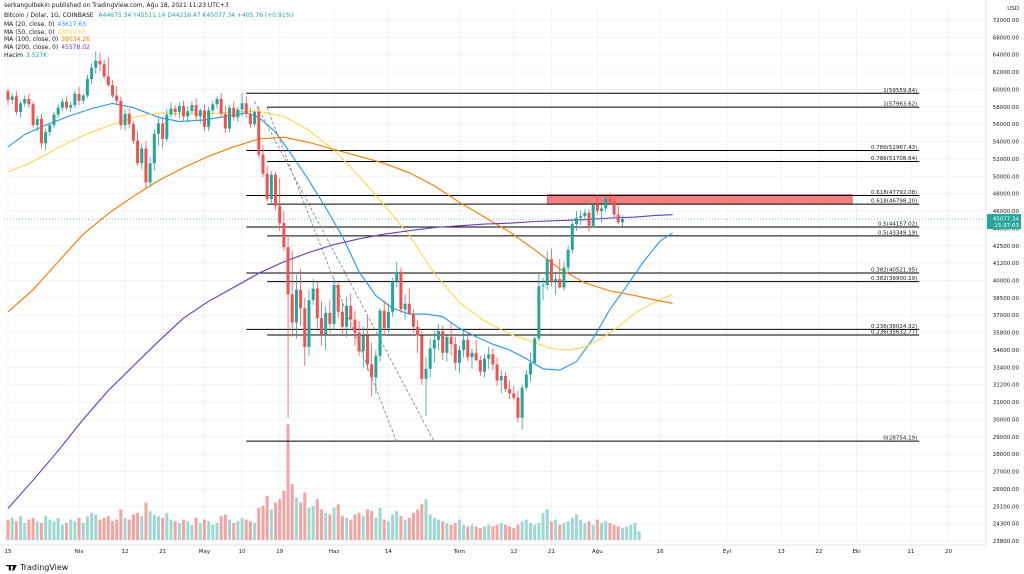  I want to click on price-tick-label: 24300.00, so click(1006, 525).